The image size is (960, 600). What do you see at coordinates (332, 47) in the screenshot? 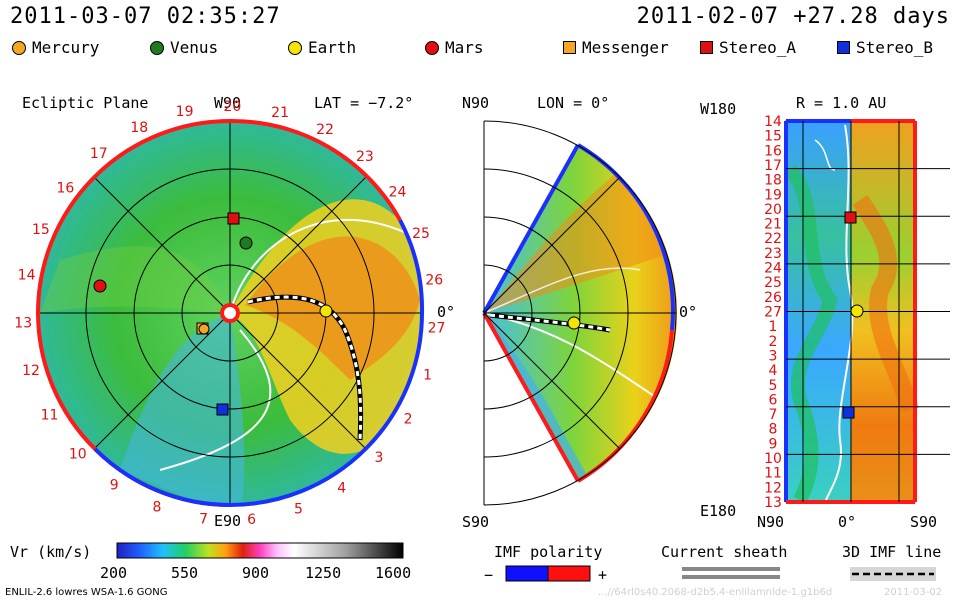
I see `legend-label: Earth` at bounding box center [332, 47].